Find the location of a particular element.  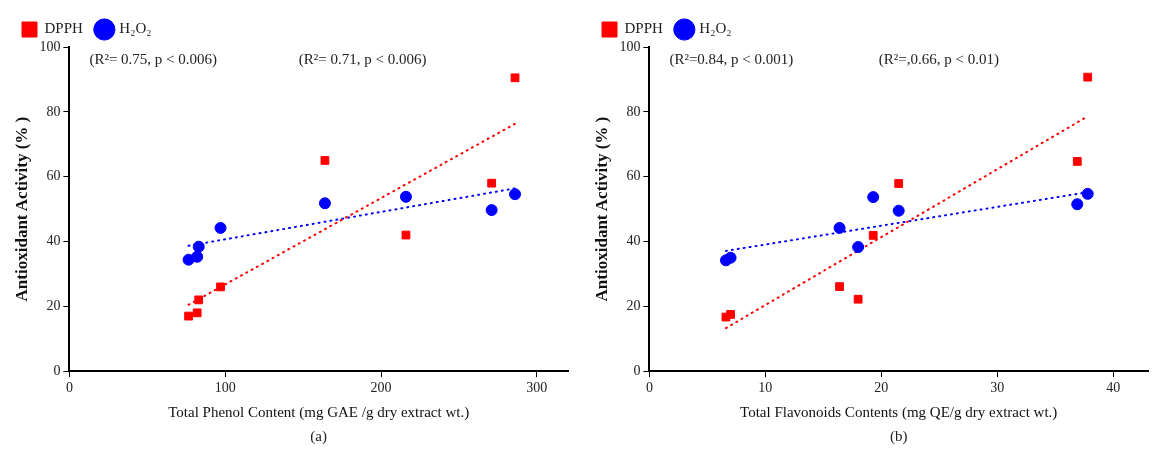

annotation: (R²= 0.71, p < 0.006) is located at coordinates (362, 60).